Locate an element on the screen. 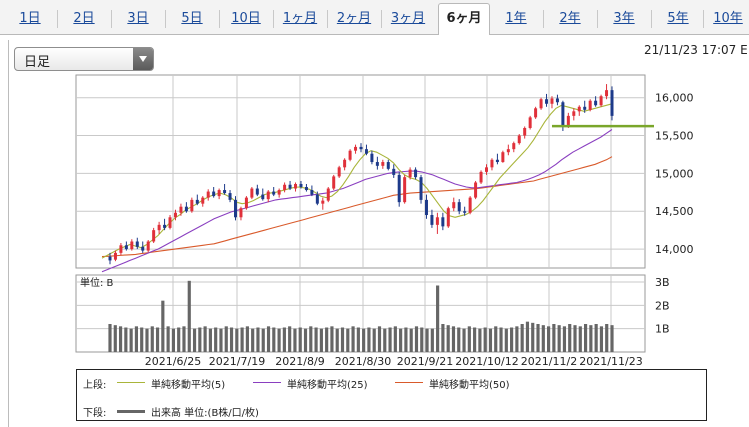 This screenshot has width=749, height=427. tab-2: 3日 is located at coordinates (138, 18).